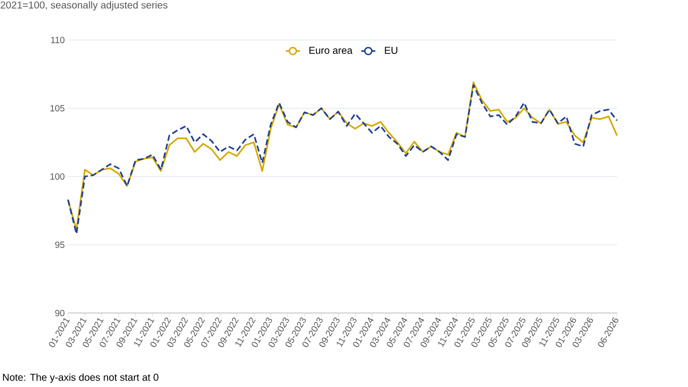 The image size is (688, 387). Describe the element at coordinates (57, 40) in the screenshot. I see `y-tick-label: 110` at that location.